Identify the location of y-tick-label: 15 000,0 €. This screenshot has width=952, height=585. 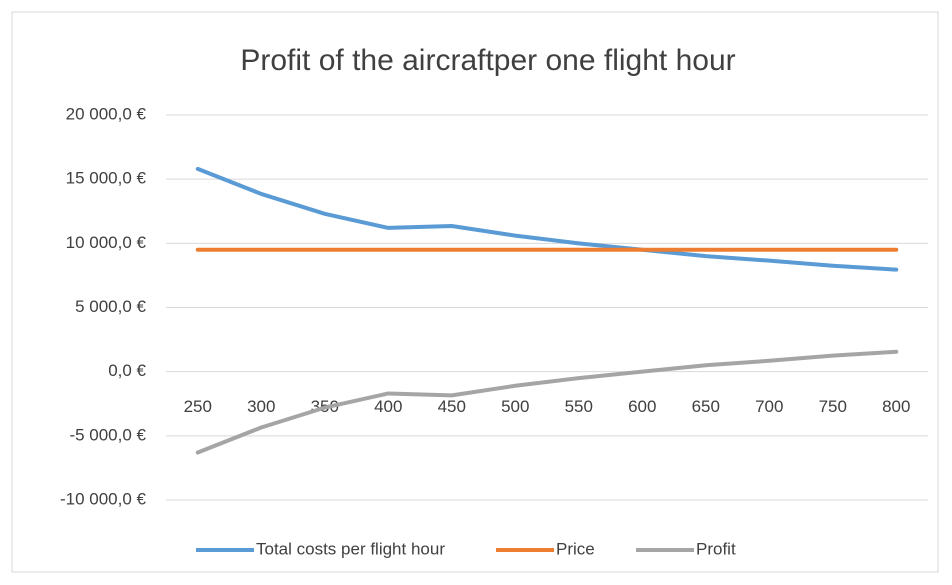
(106, 178).